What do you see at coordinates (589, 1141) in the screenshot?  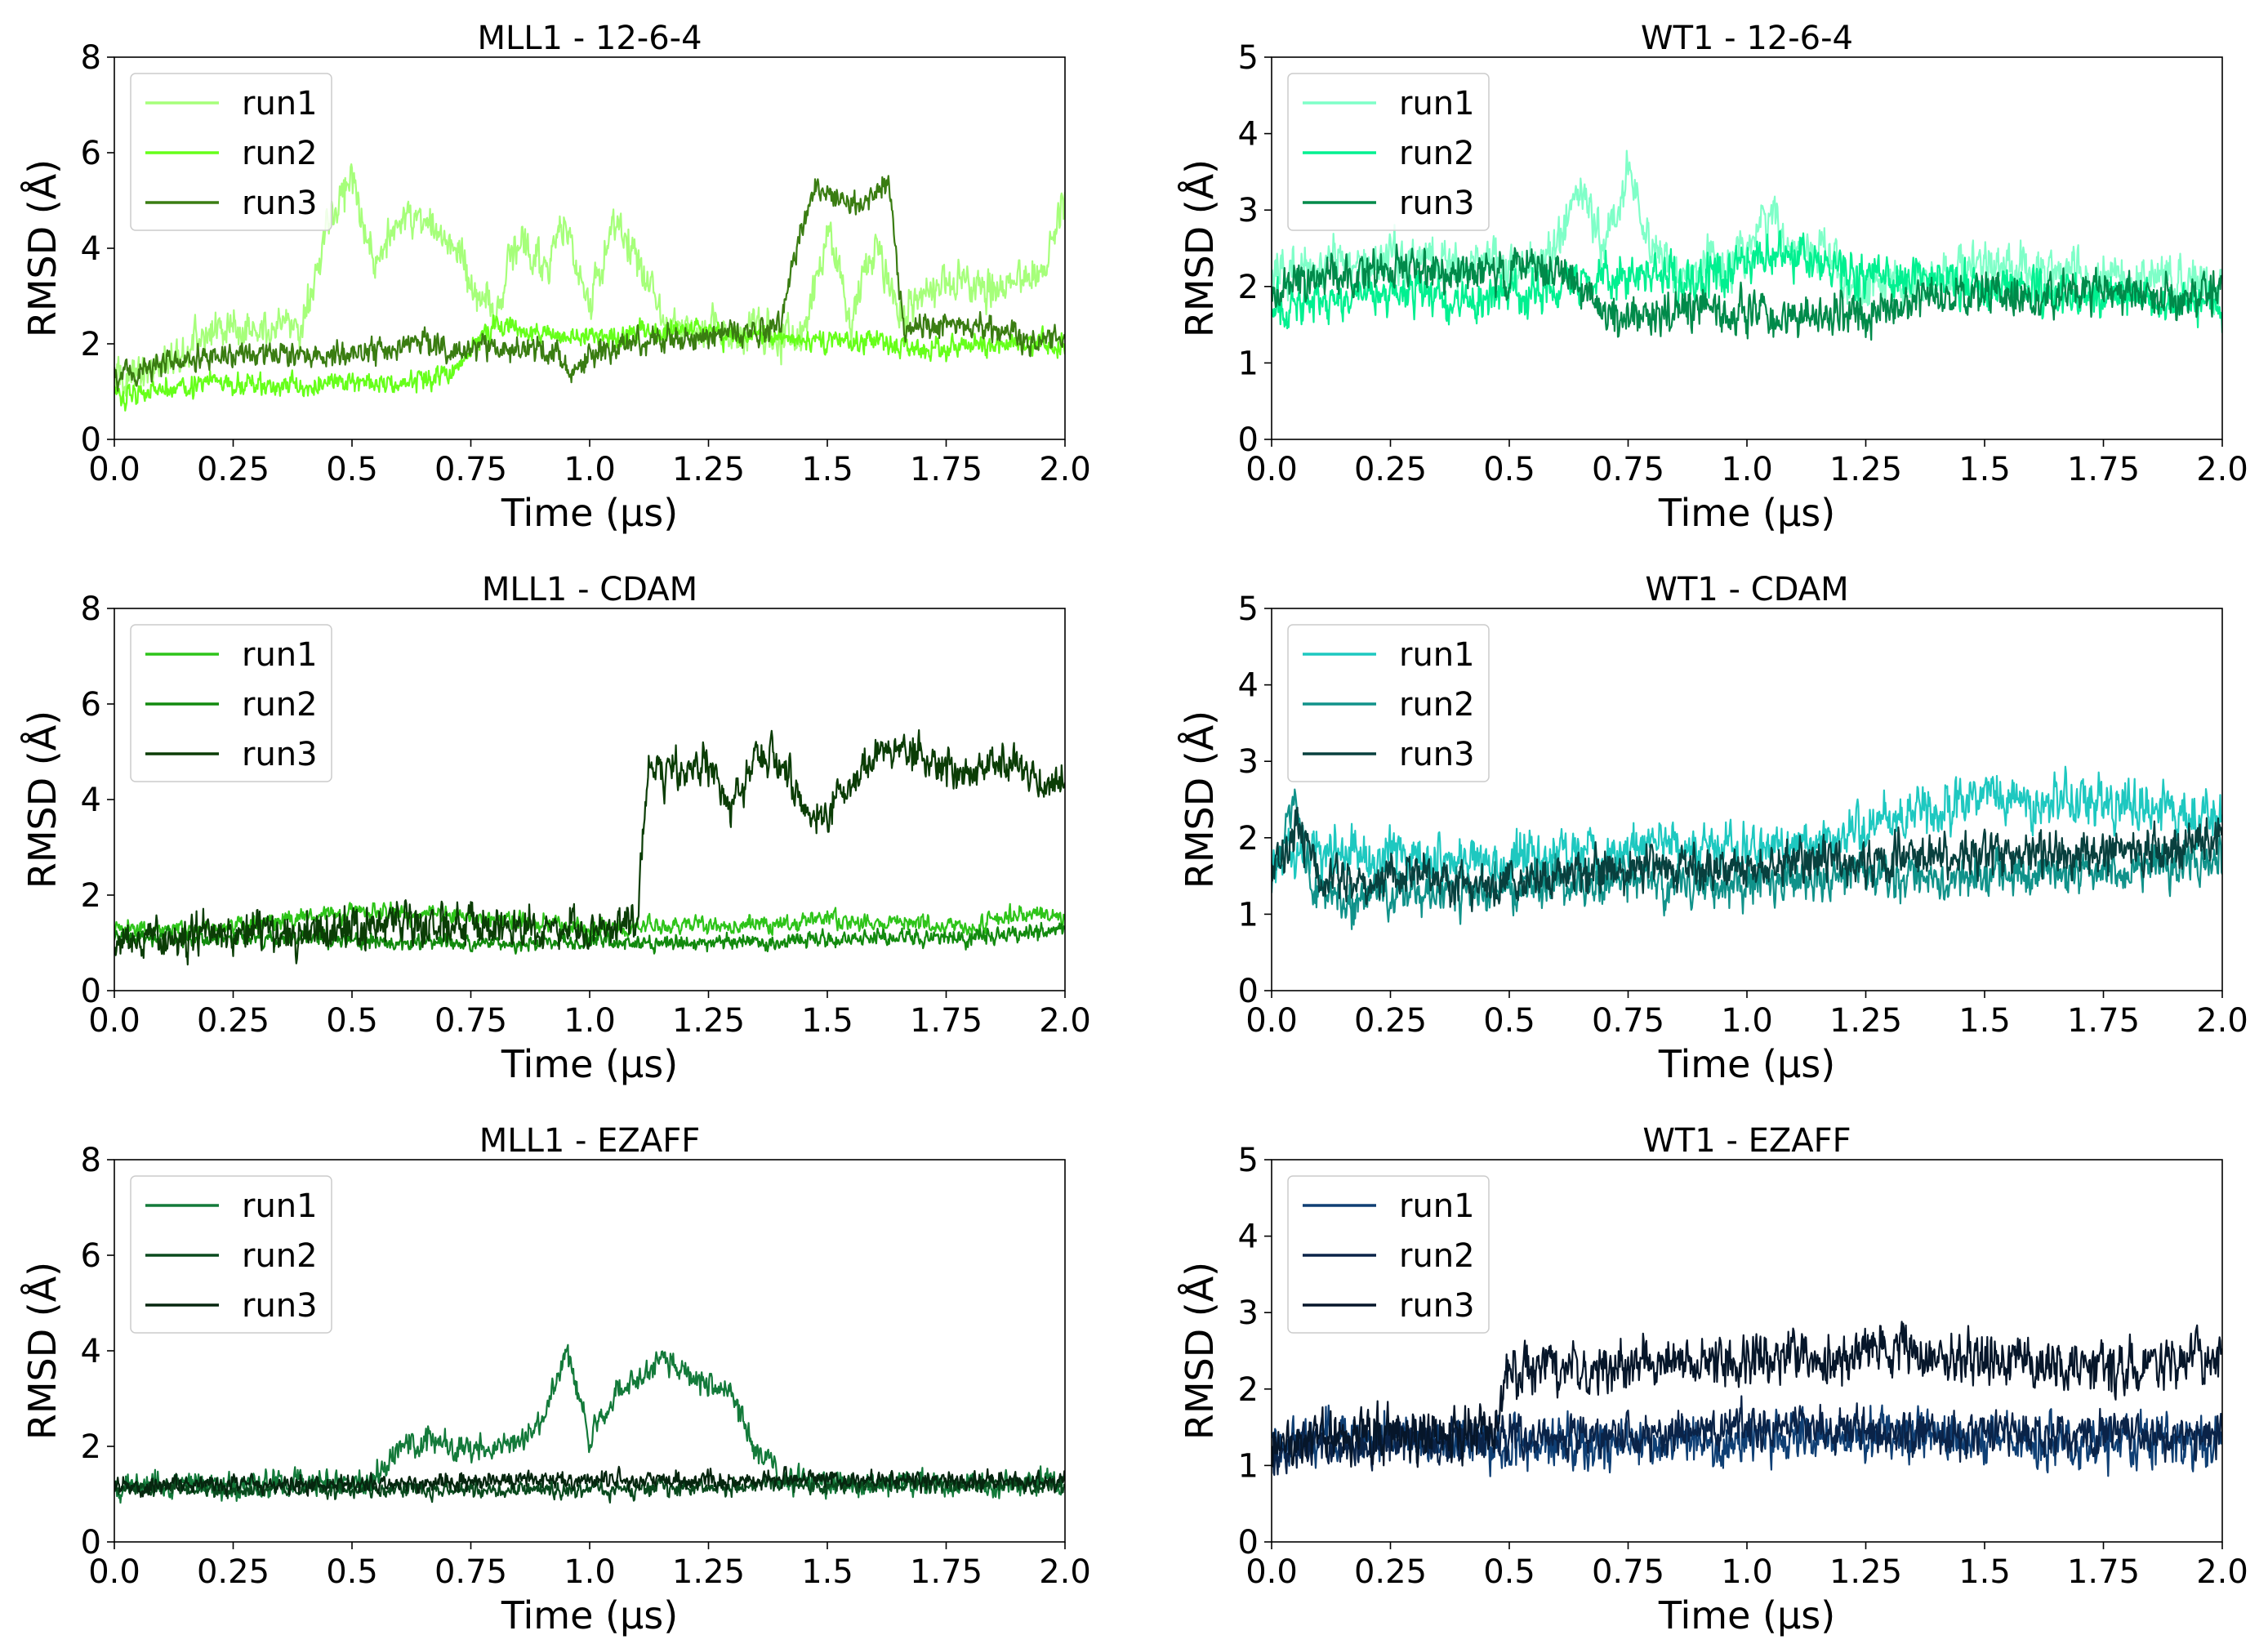 I see `chart-title: MLL1 - EZAFF` at bounding box center [589, 1141].